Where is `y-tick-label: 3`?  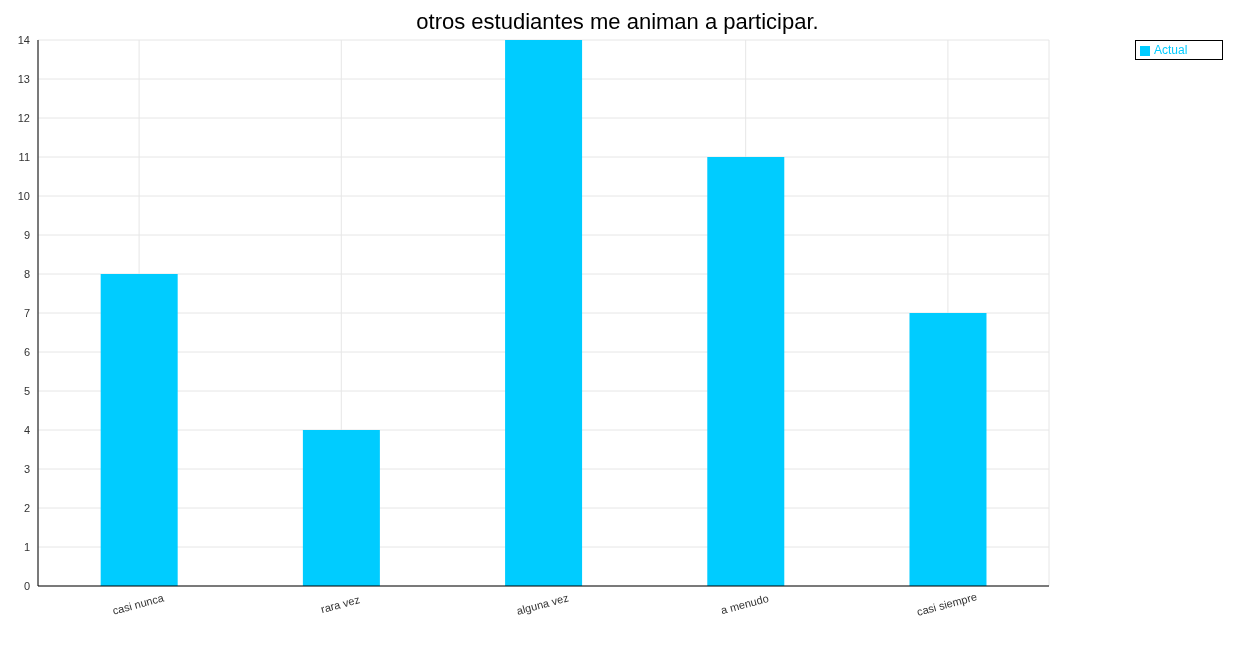
y-tick-label: 3 is located at coordinates (26, 468).